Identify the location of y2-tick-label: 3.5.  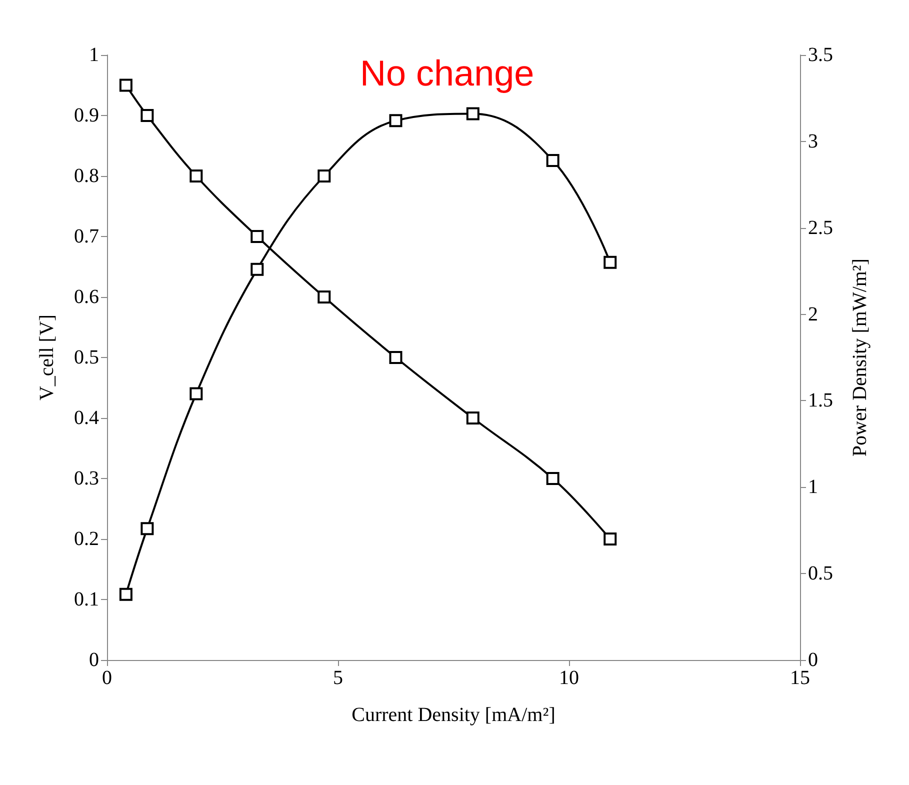
(820, 55).